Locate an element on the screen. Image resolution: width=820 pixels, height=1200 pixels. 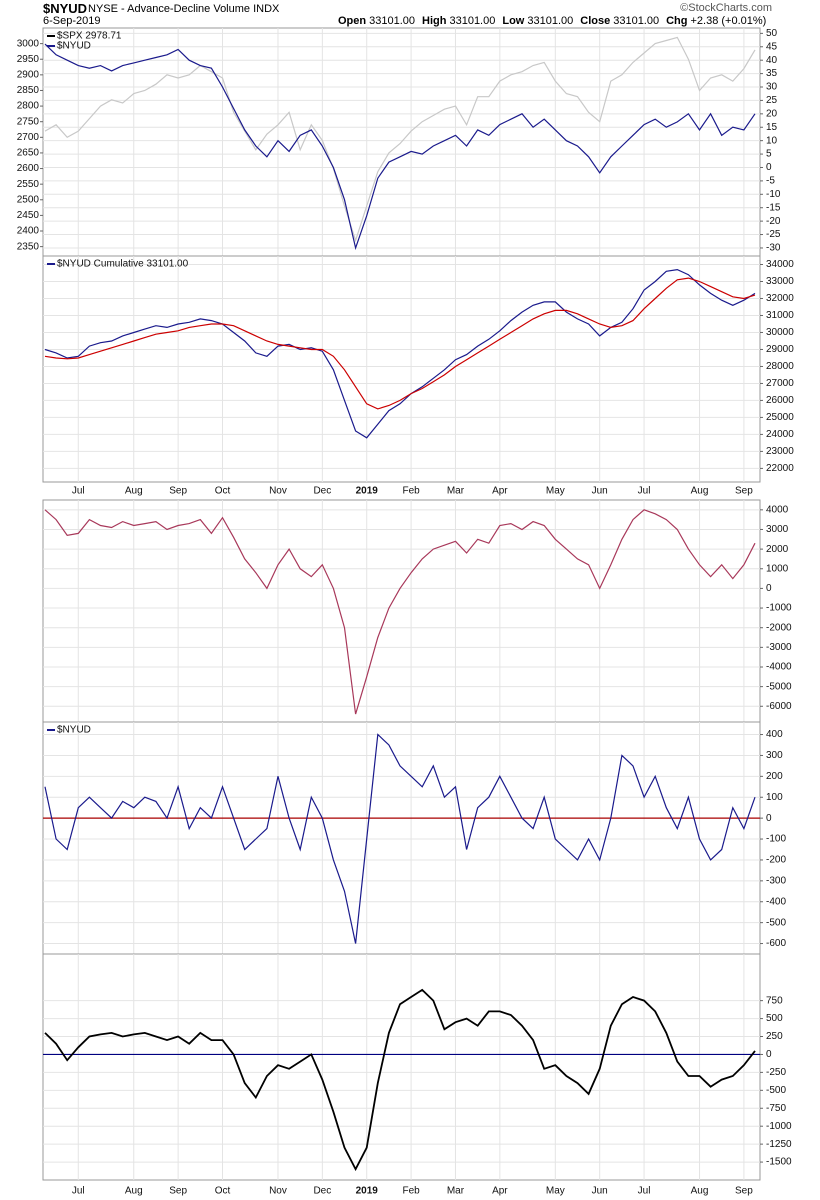
legend-label: $NYUD Cumulative 33101.00 is located at coordinates (123, 264).